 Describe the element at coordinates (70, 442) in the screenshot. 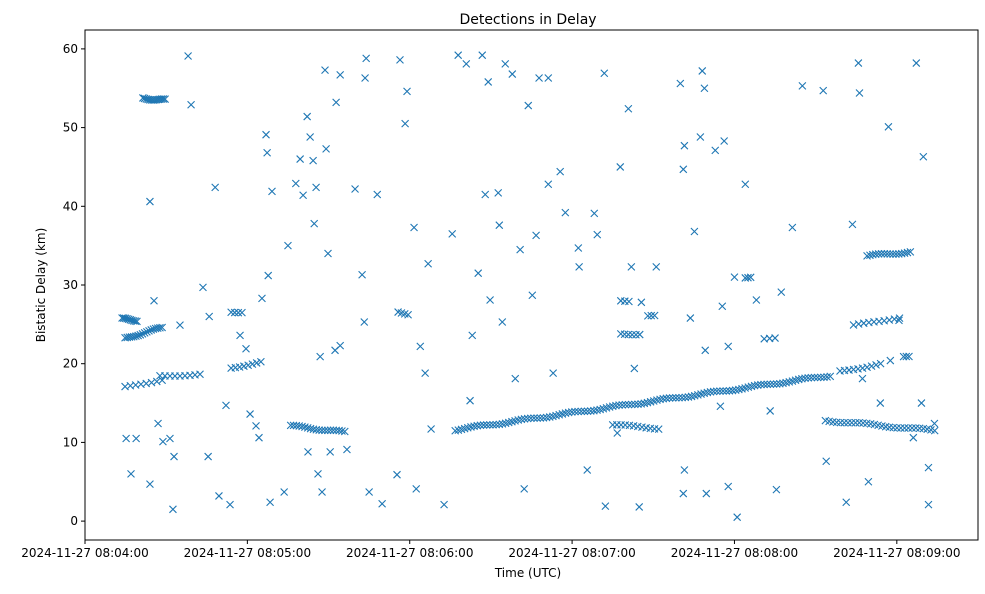

I see `y-tick-label: 10` at that location.